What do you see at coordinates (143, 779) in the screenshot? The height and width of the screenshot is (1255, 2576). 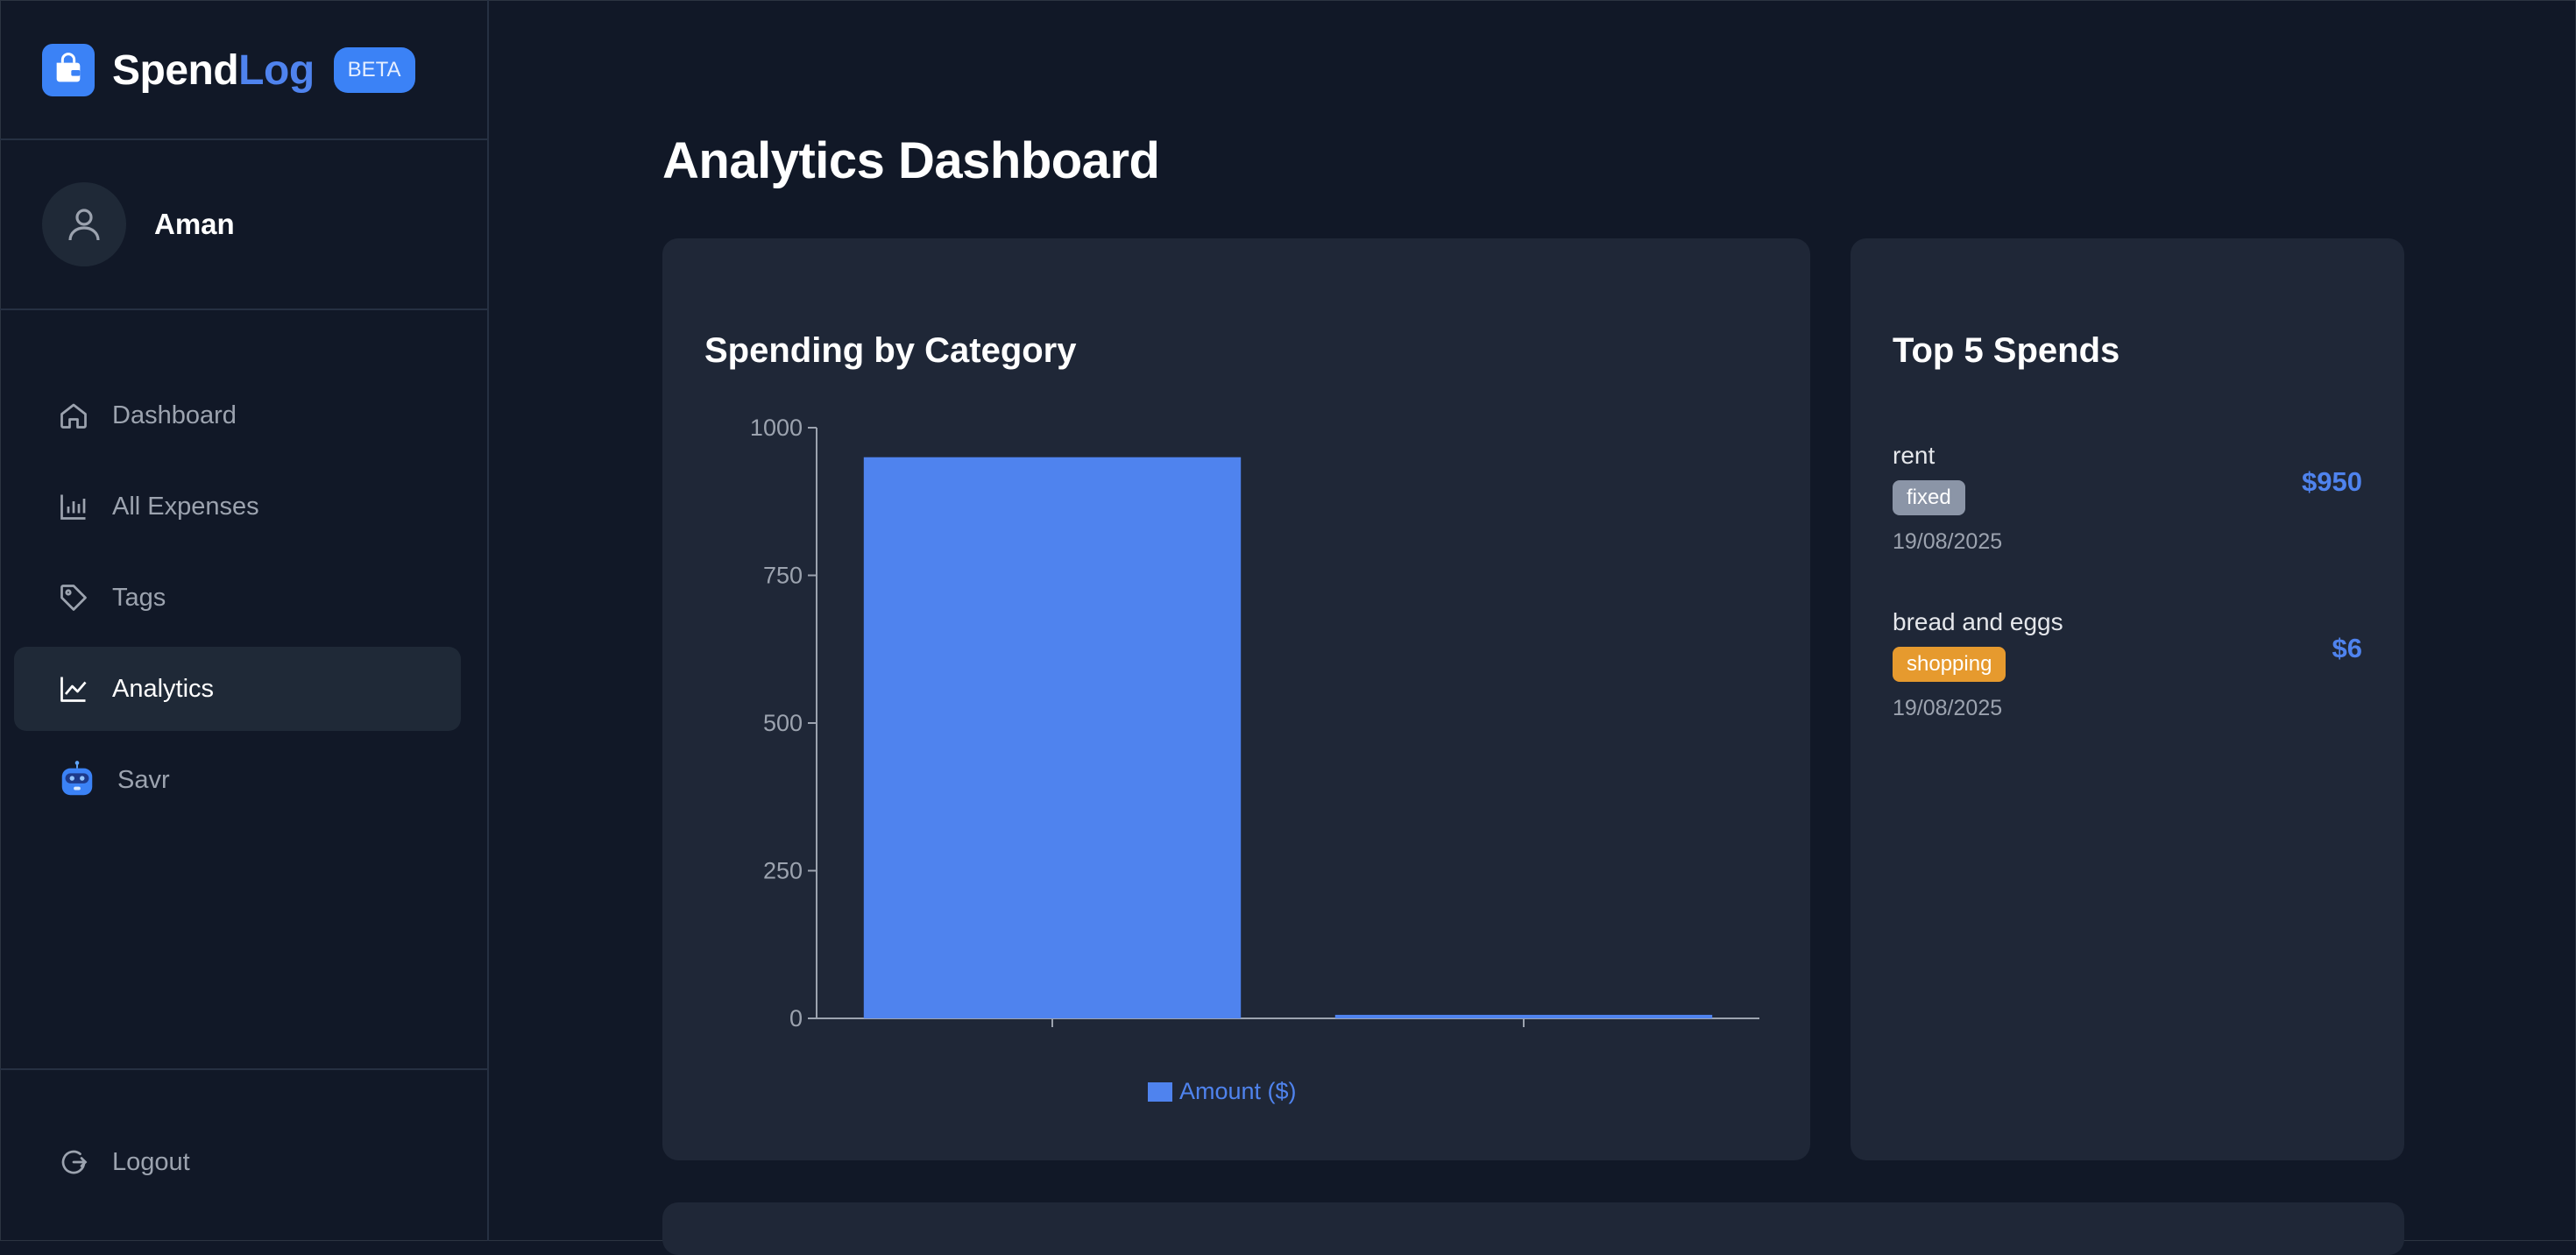 I see `nav-item-label: Savr` at bounding box center [143, 779].